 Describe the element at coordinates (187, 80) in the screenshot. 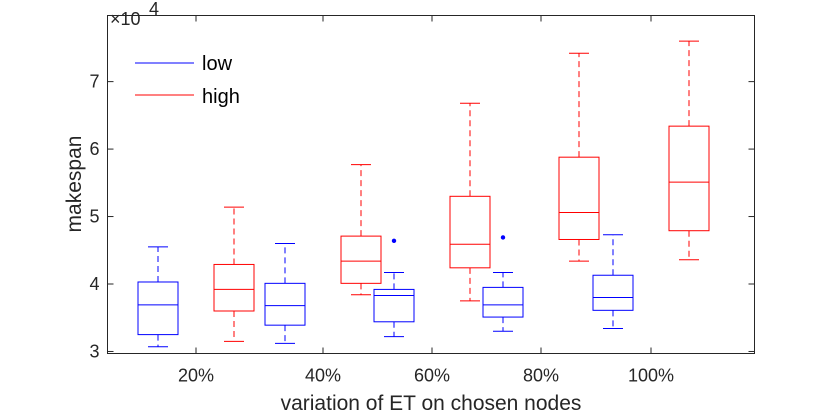

I see `legend: low high` at that location.